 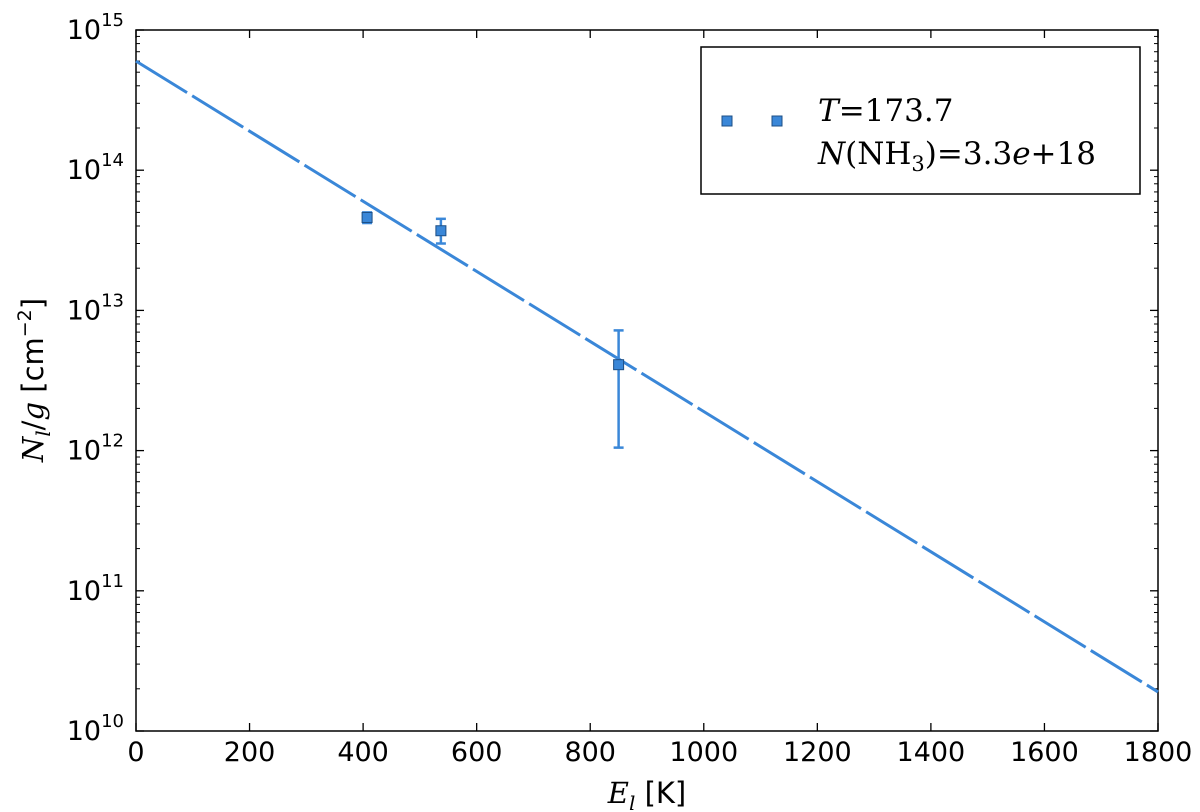 I want to click on y-tick-label: 1015, so click(x=95, y=28).